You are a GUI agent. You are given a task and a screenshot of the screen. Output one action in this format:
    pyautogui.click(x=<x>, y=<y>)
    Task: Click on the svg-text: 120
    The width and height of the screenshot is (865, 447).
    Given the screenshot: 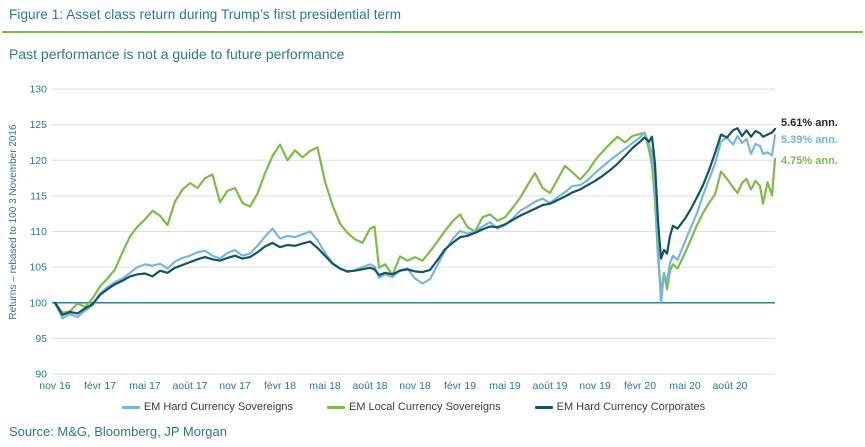 What is the action you would take?
    pyautogui.click(x=38, y=161)
    